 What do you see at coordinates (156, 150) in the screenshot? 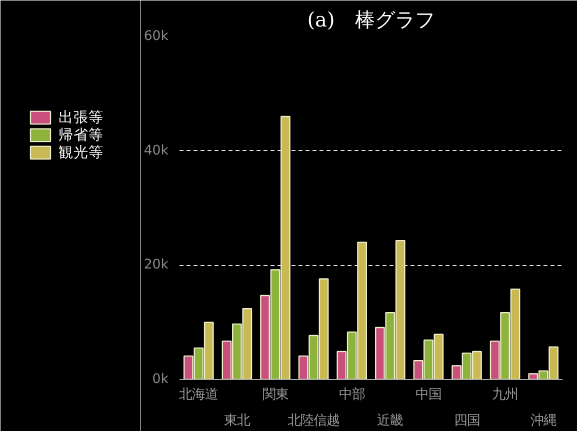
I see `y-tick-label: 40k` at bounding box center [156, 150].